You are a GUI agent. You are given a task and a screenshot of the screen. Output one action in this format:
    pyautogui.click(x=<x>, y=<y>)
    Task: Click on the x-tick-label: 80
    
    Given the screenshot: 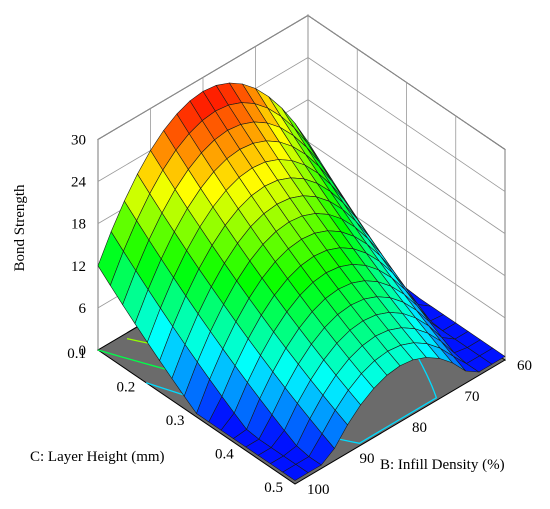 What is the action you would take?
    pyautogui.click(x=419, y=428)
    